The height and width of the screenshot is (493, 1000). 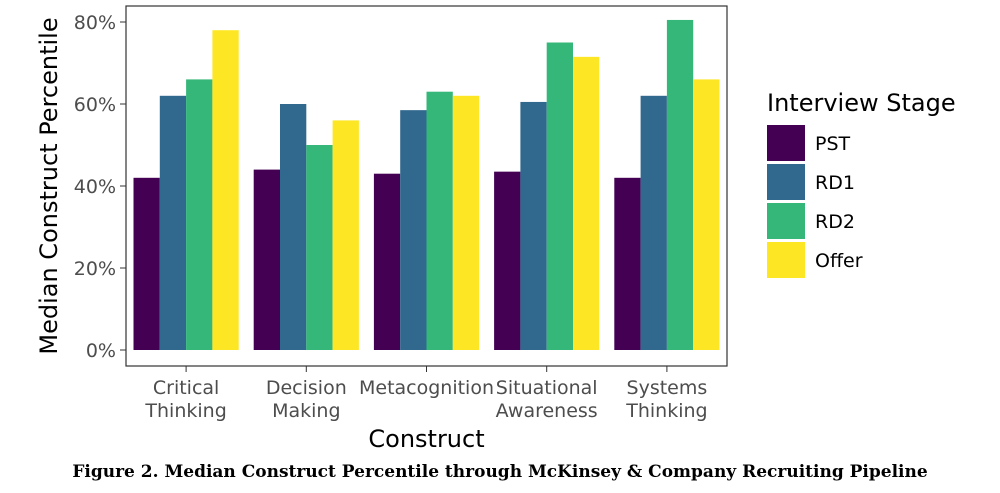 What do you see at coordinates (835, 222) in the screenshot?
I see `legend-label-rd2: RD2` at bounding box center [835, 222].